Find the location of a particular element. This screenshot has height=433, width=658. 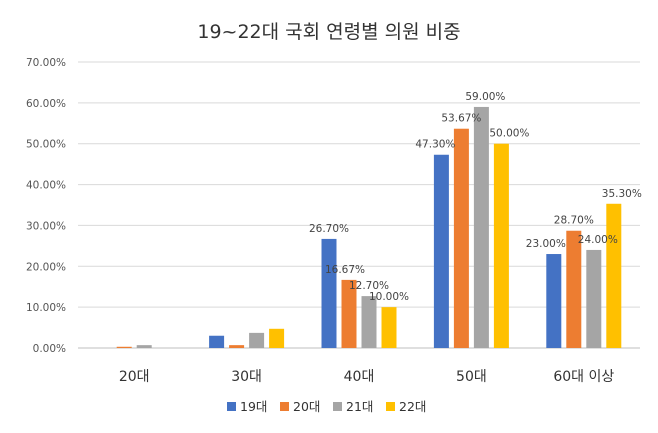

legend: 19대 20대 21대 22대 is located at coordinates (326, 406).